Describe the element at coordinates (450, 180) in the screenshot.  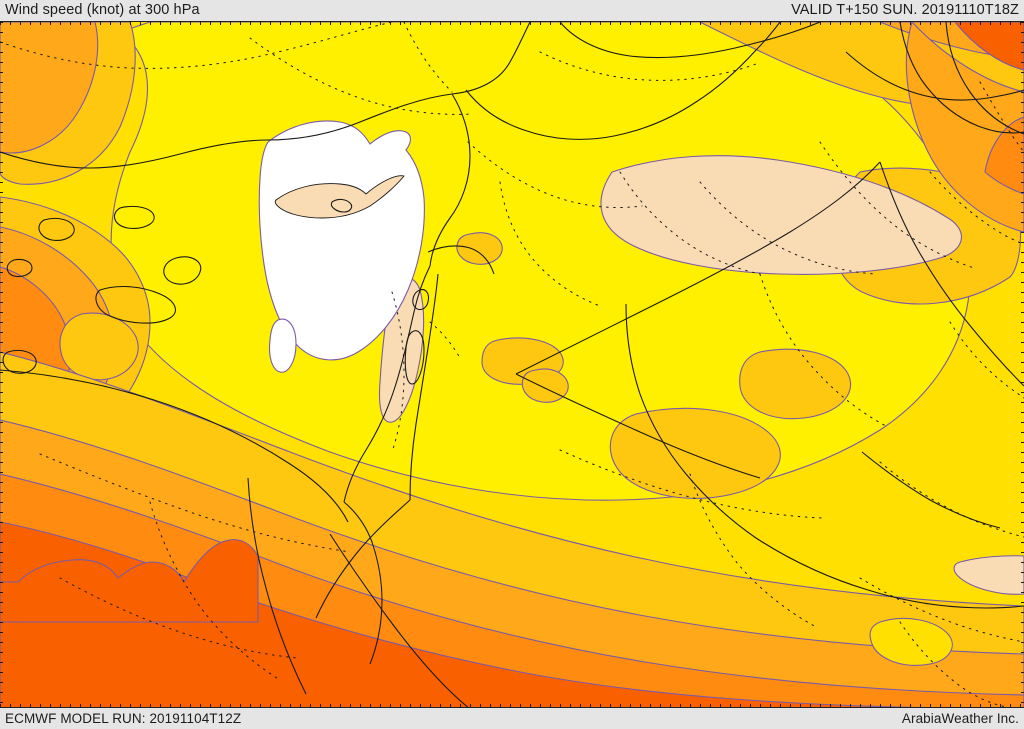
I see `coastline-anatolia-inner` at that location.